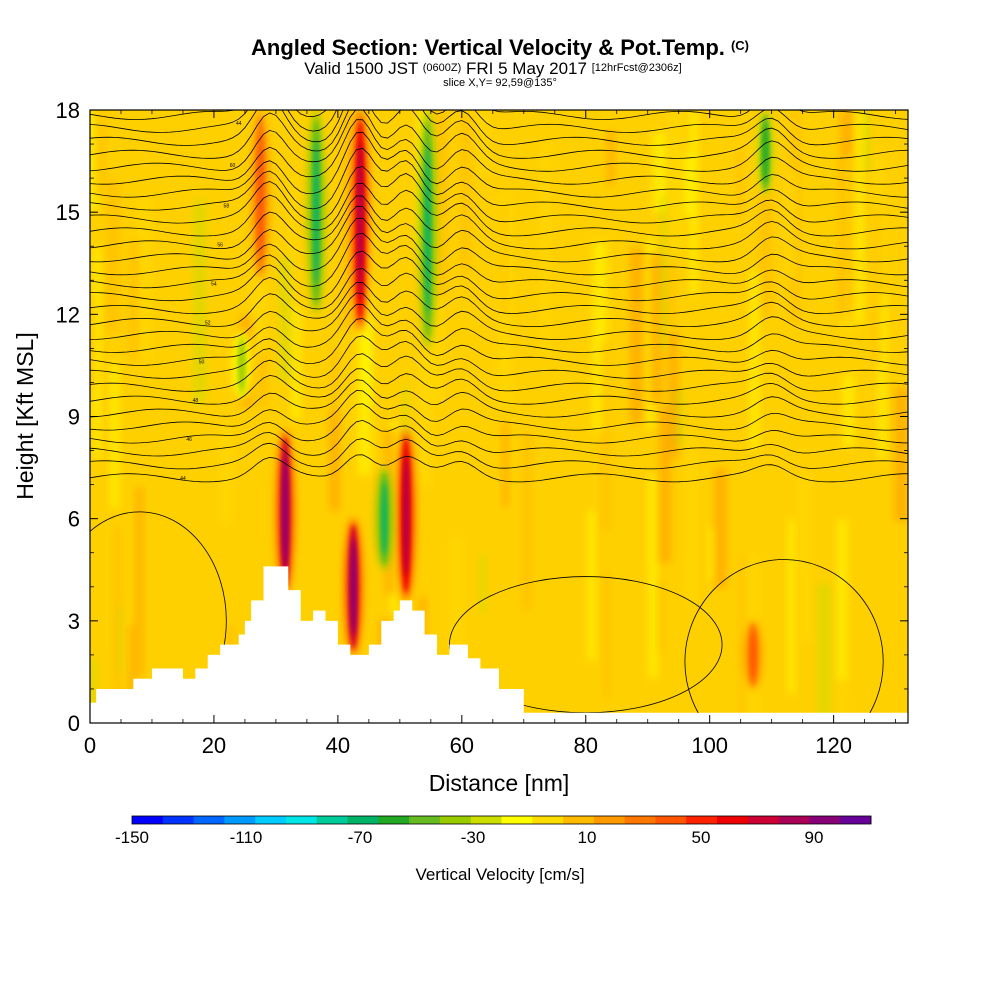 This screenshot has height=1000, width=1000. What do you see at coordinates (74, 417) in the screenshot?
I see `y-tick-label: 9` at bounding box center [74, 417].